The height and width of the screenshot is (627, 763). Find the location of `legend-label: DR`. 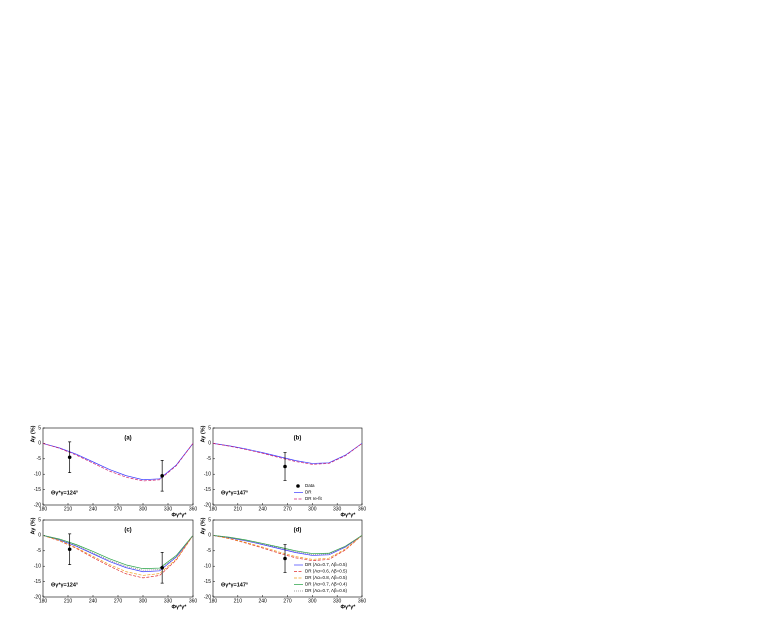

legend-label: DR is located at coordinates (308, 492).